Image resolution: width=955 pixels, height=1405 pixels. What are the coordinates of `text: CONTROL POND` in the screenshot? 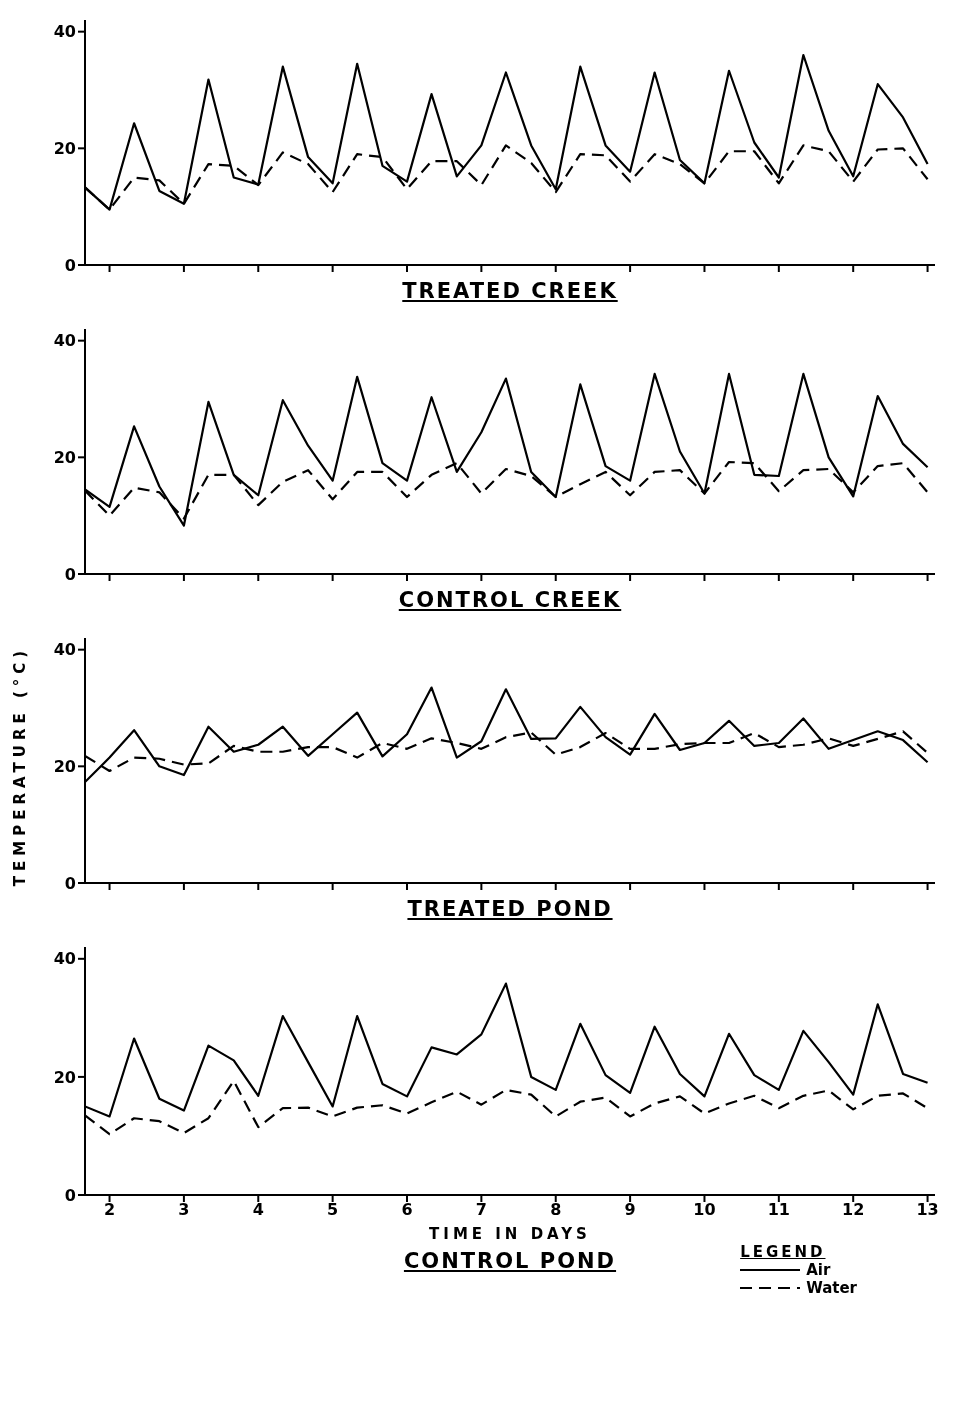 It's located at (510, 1261).